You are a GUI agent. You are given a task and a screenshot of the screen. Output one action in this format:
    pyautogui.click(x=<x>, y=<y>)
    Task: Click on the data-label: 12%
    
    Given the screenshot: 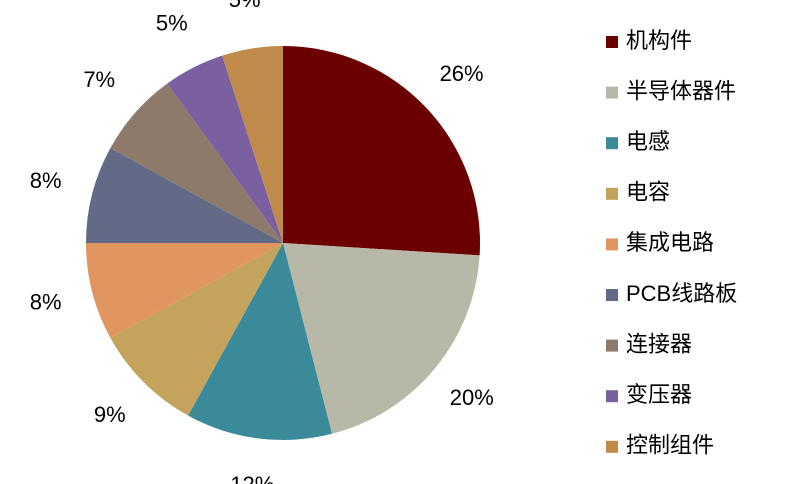 What is the action you would take?
    pyautogui.click(x=252, y=478)
    